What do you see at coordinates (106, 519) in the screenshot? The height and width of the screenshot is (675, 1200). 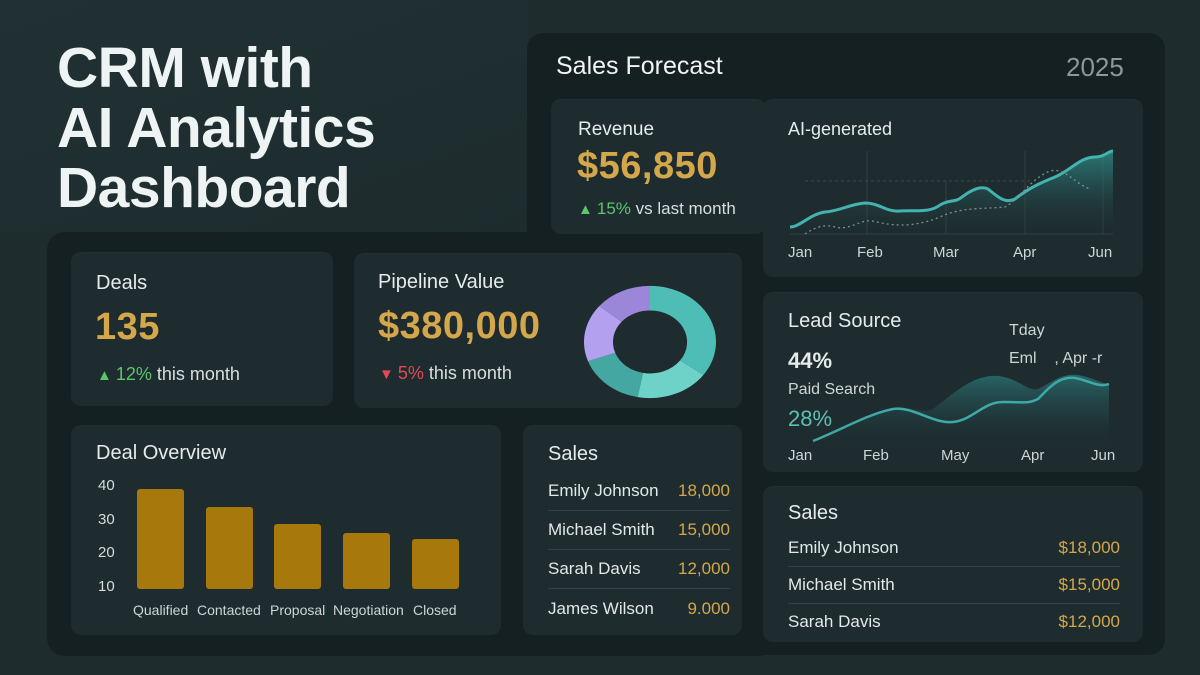 I see `y-tick-30: 30` at bounding box center [106, 519].